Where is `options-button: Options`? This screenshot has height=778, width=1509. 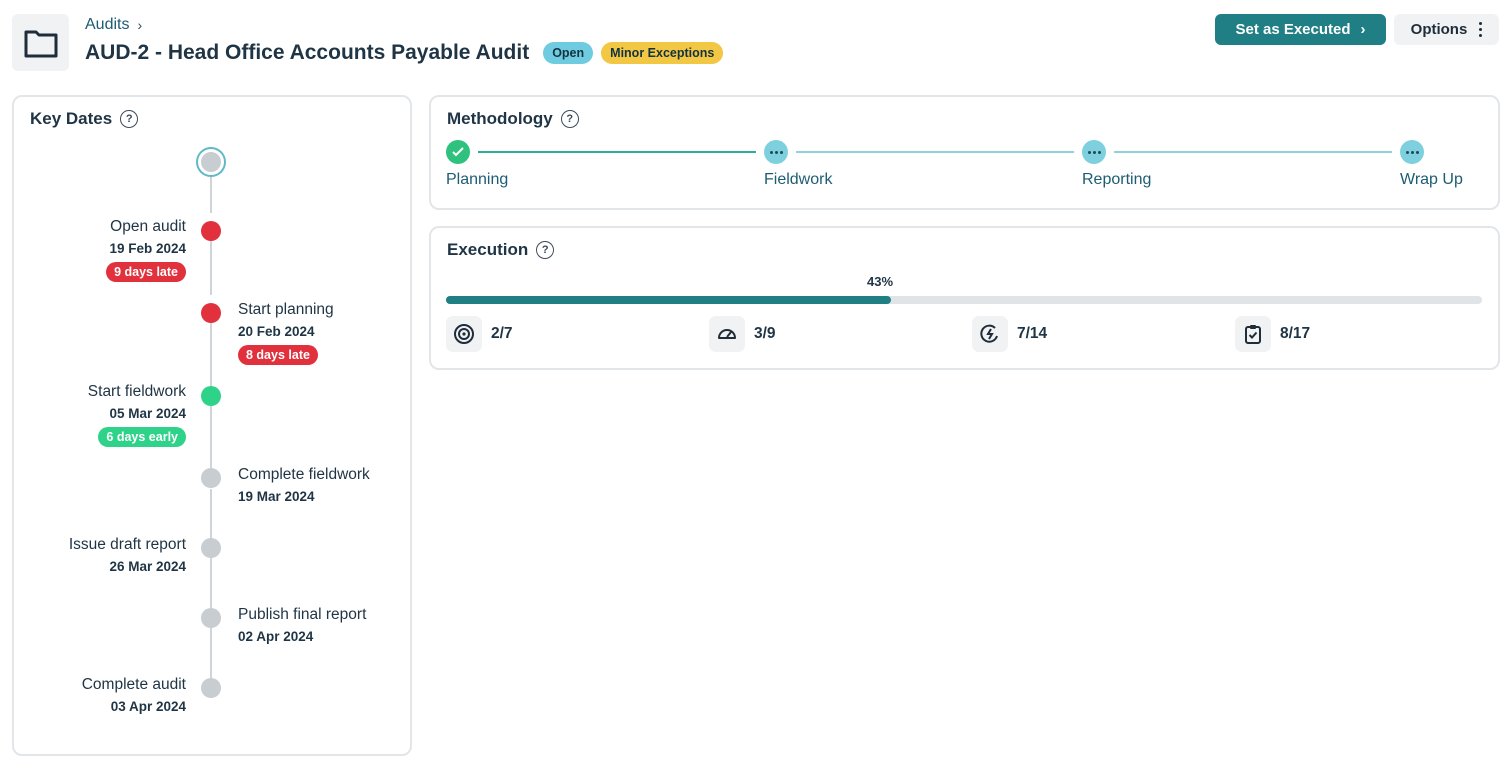 options-button: Options is located at coordinates (1446, 29).